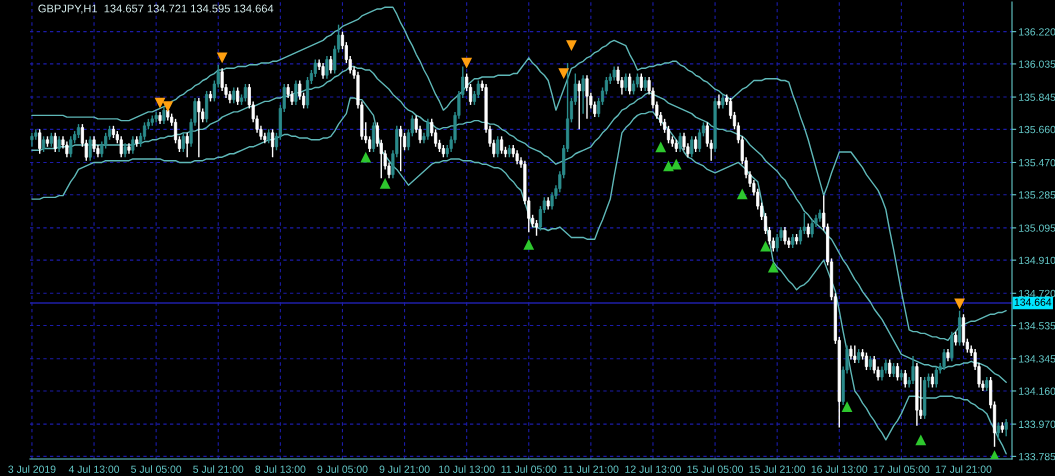 This screenshot has height=476, width=1055. What do you see at coordinates (1037, 97) in the screenshot?
I see `y-tick-label: 135.845` at bounding box center [1037, 97].